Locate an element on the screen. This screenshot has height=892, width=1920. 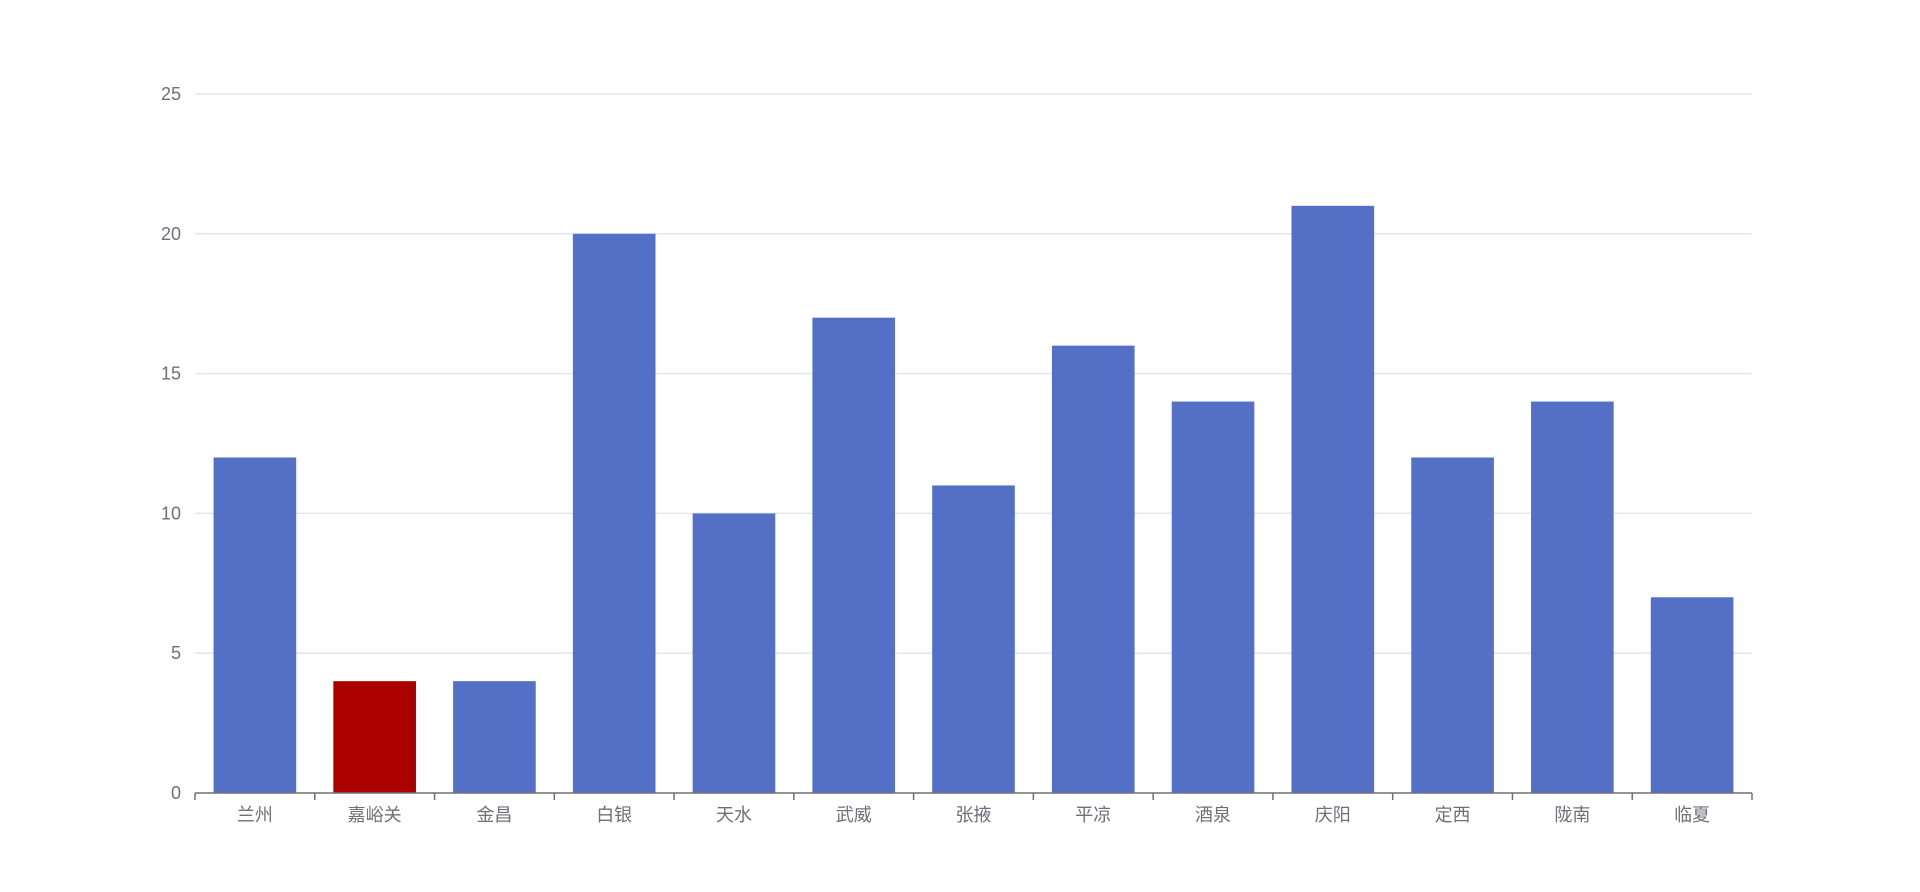
x-axis is located at coordinates (973, 796).